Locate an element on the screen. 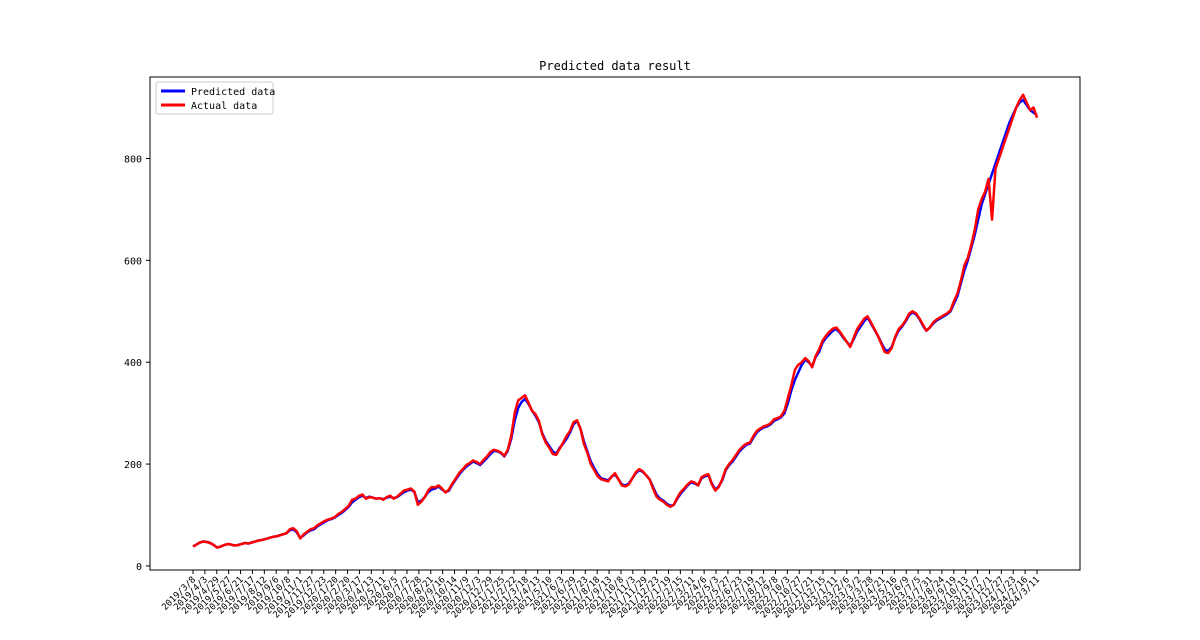 The height and width of the screenshot is (640, 1200). y-tick-label: 400 is located at coordinates (133, 363).